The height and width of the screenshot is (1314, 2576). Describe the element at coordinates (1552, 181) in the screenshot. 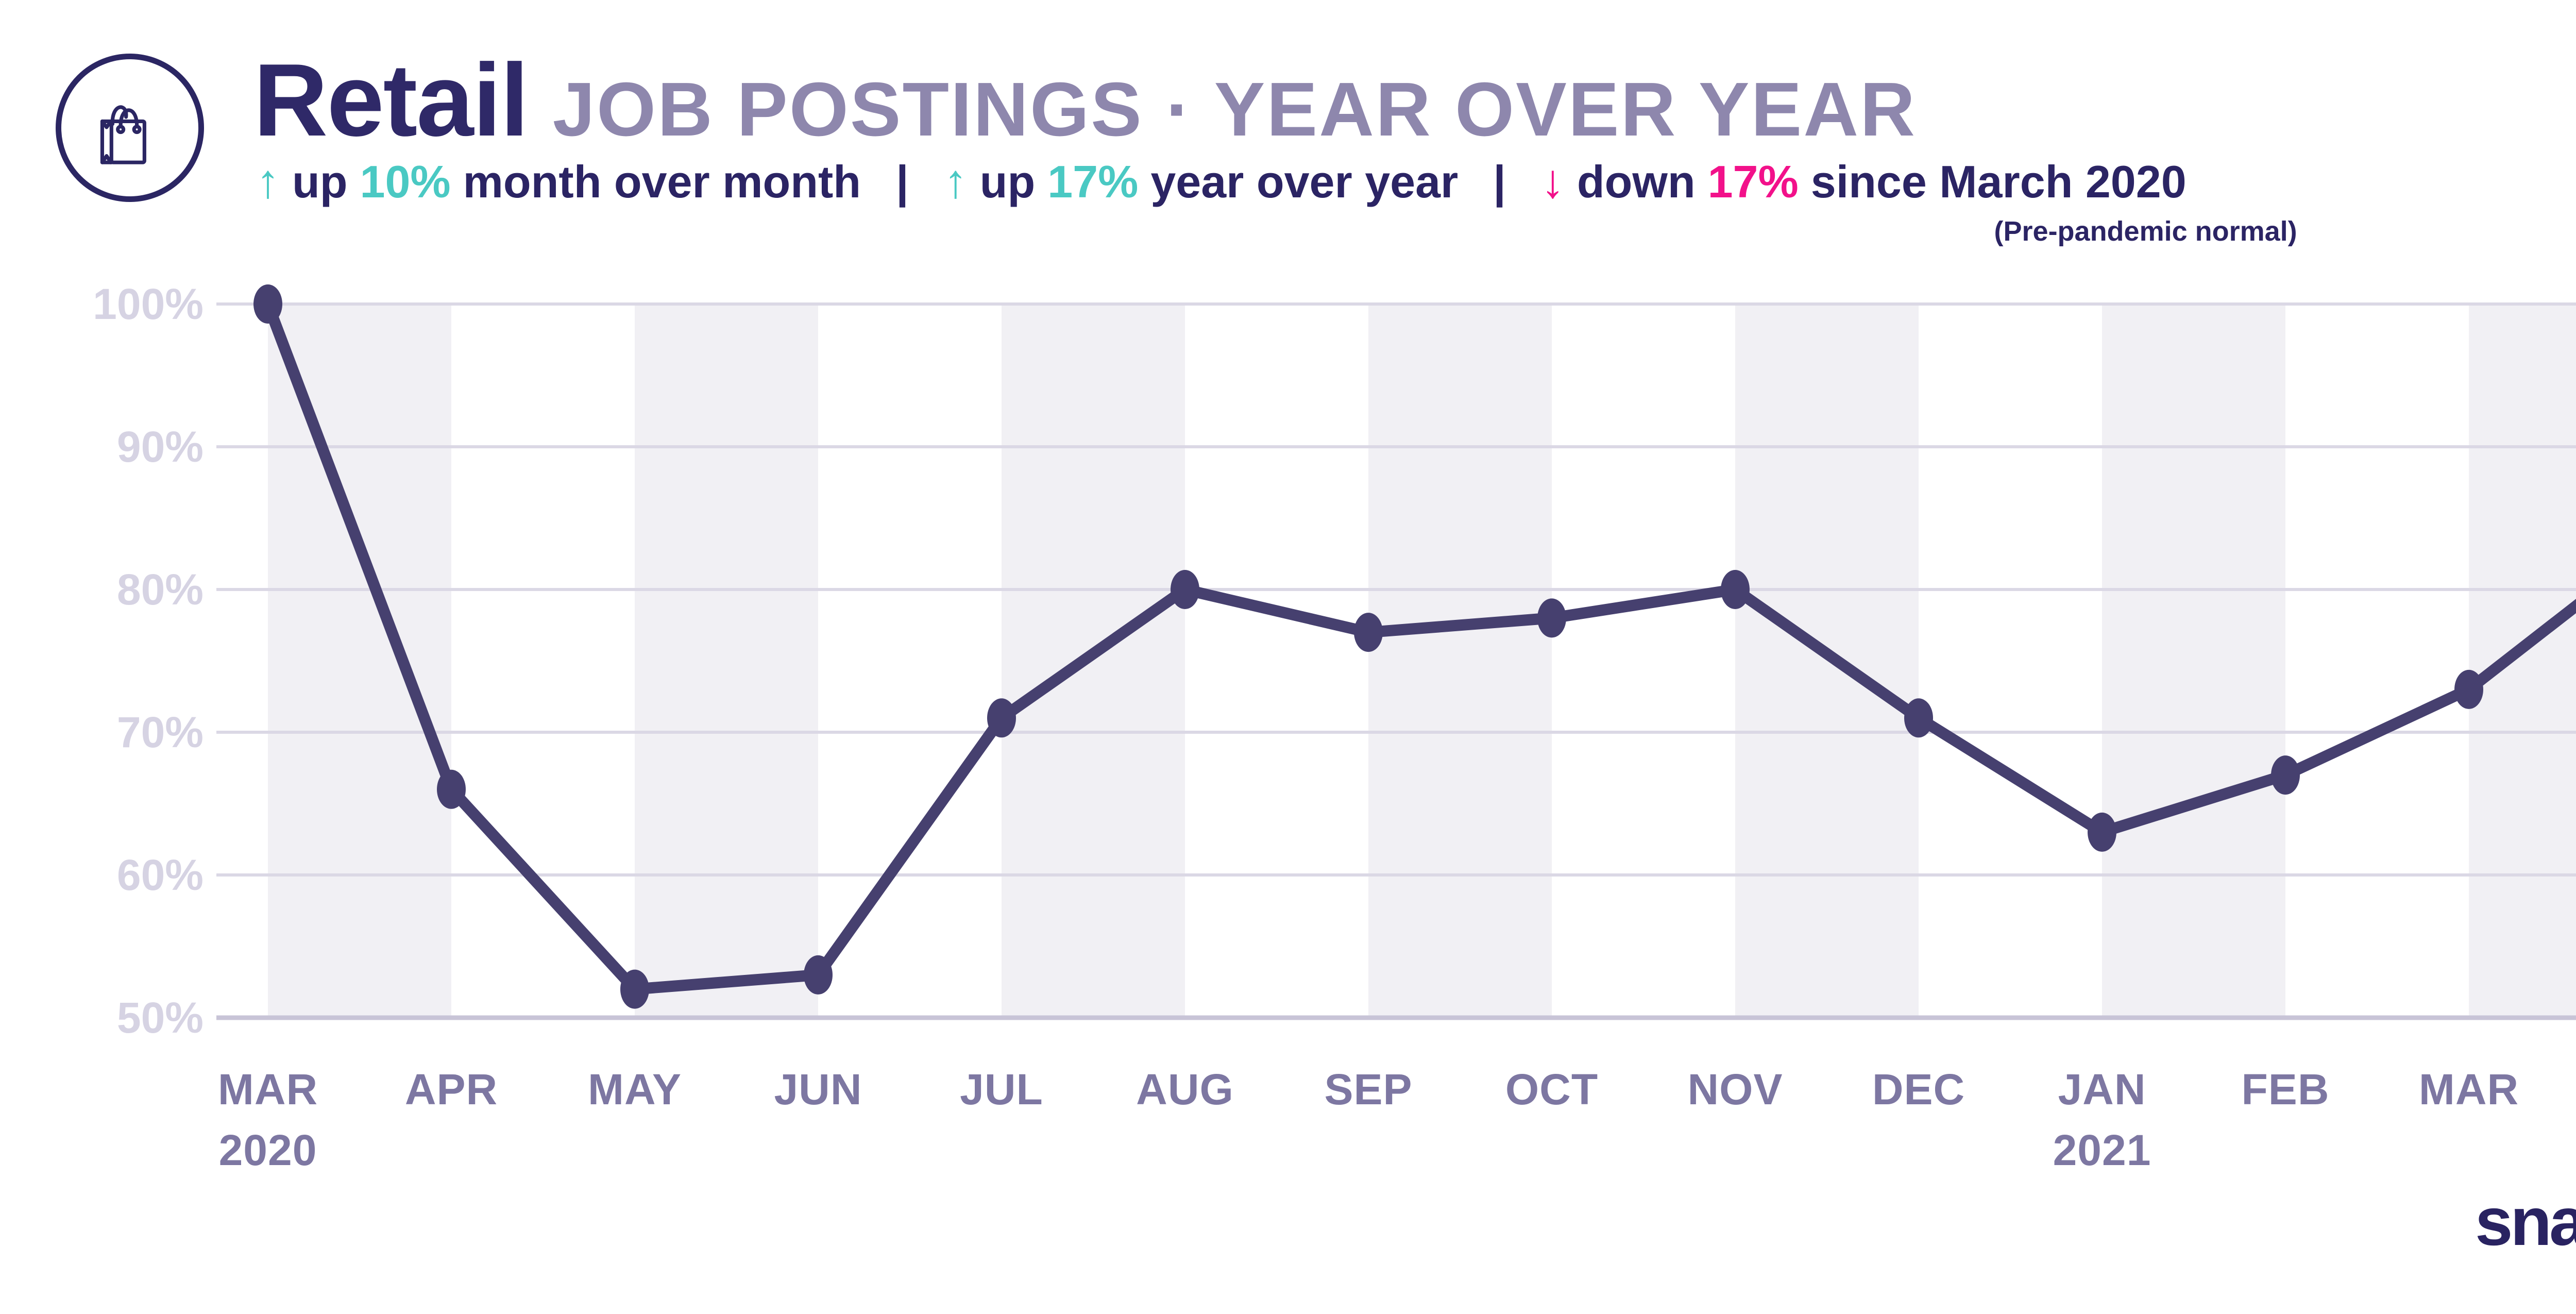

I see `down-arrow-icon: ↓` at that location.